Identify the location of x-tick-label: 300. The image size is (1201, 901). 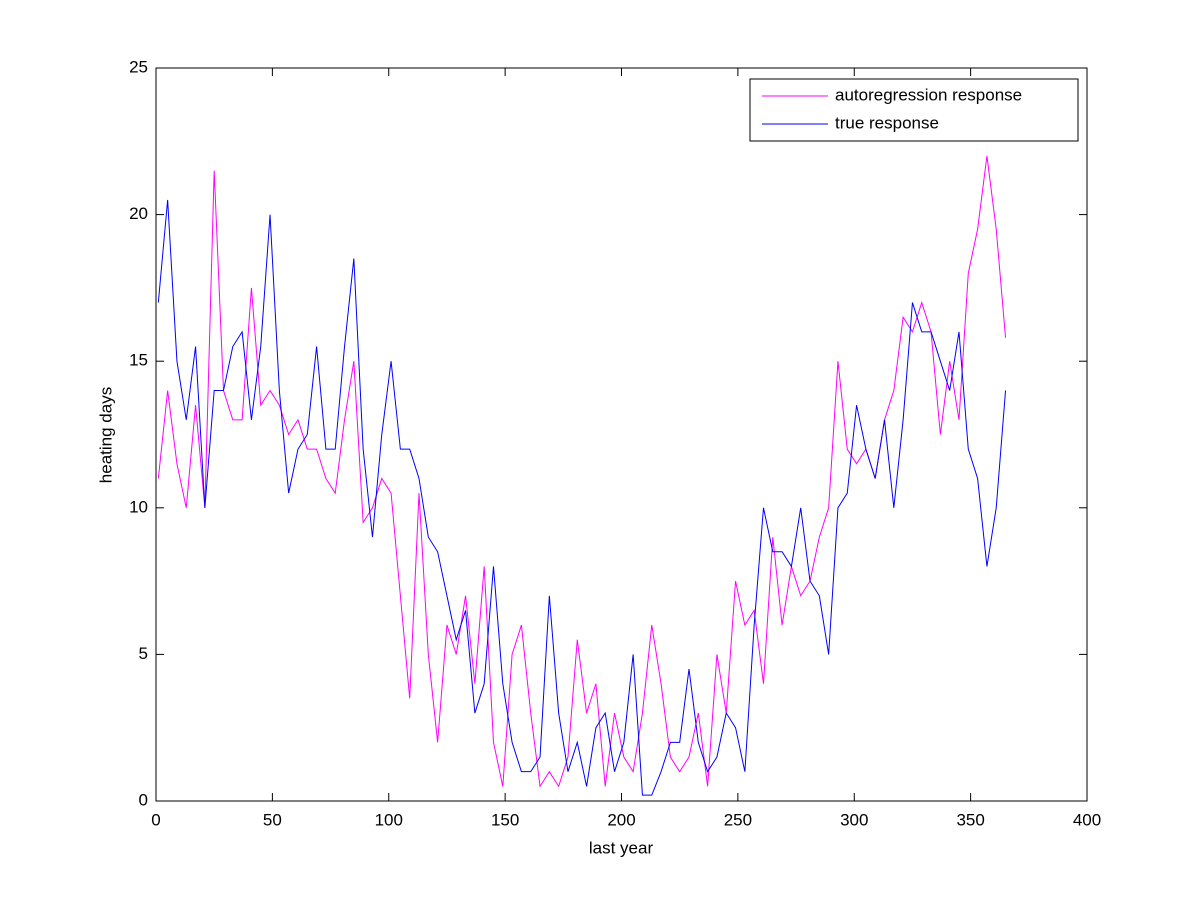
(854, 819).